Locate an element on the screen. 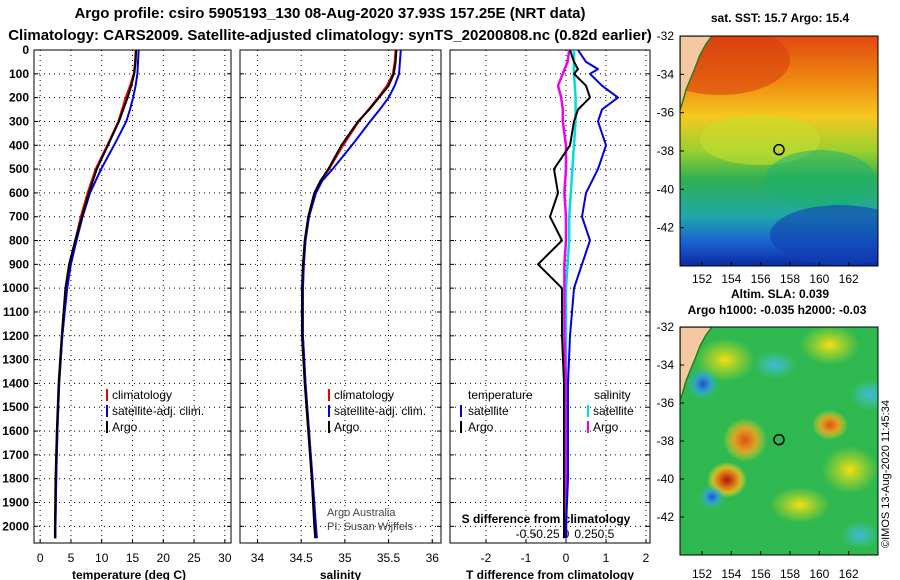 Image resolution: width=900 pixels, height=580 pixels. map-x-tick-label: 158 is located at coordinates (790, 573).